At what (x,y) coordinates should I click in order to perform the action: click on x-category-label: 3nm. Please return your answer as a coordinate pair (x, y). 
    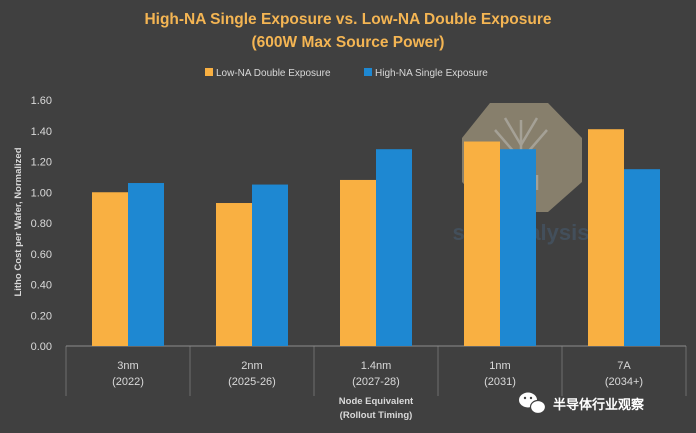
    Looking at the image, I should click on (127, 366).